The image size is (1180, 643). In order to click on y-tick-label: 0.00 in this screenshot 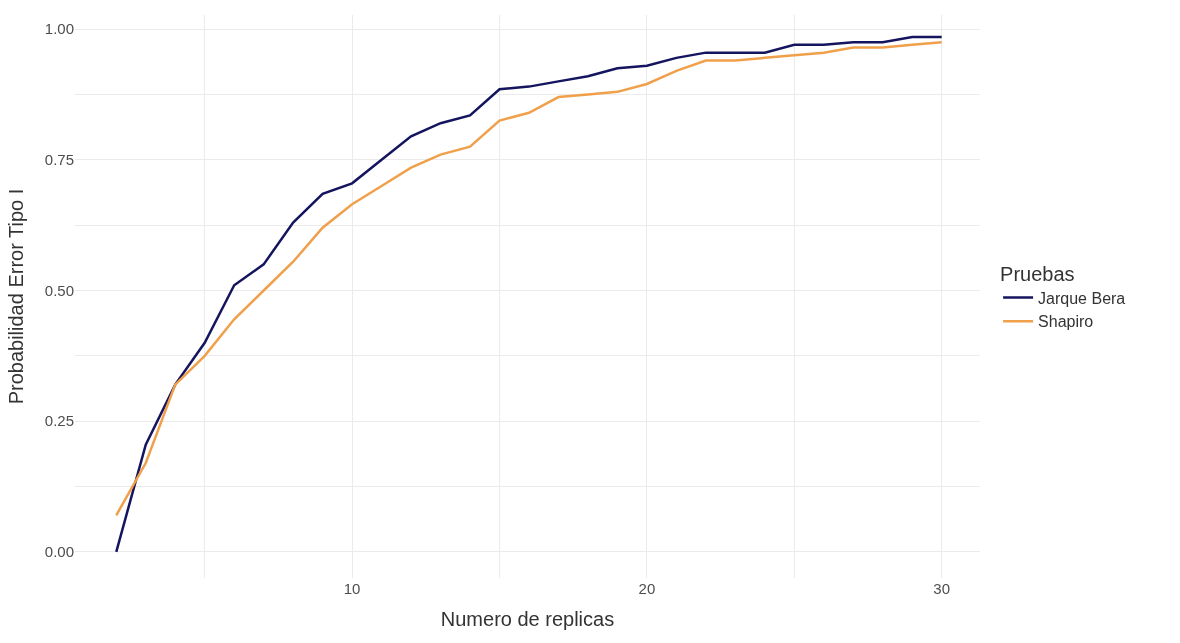, I will do `click(59, 552)`.